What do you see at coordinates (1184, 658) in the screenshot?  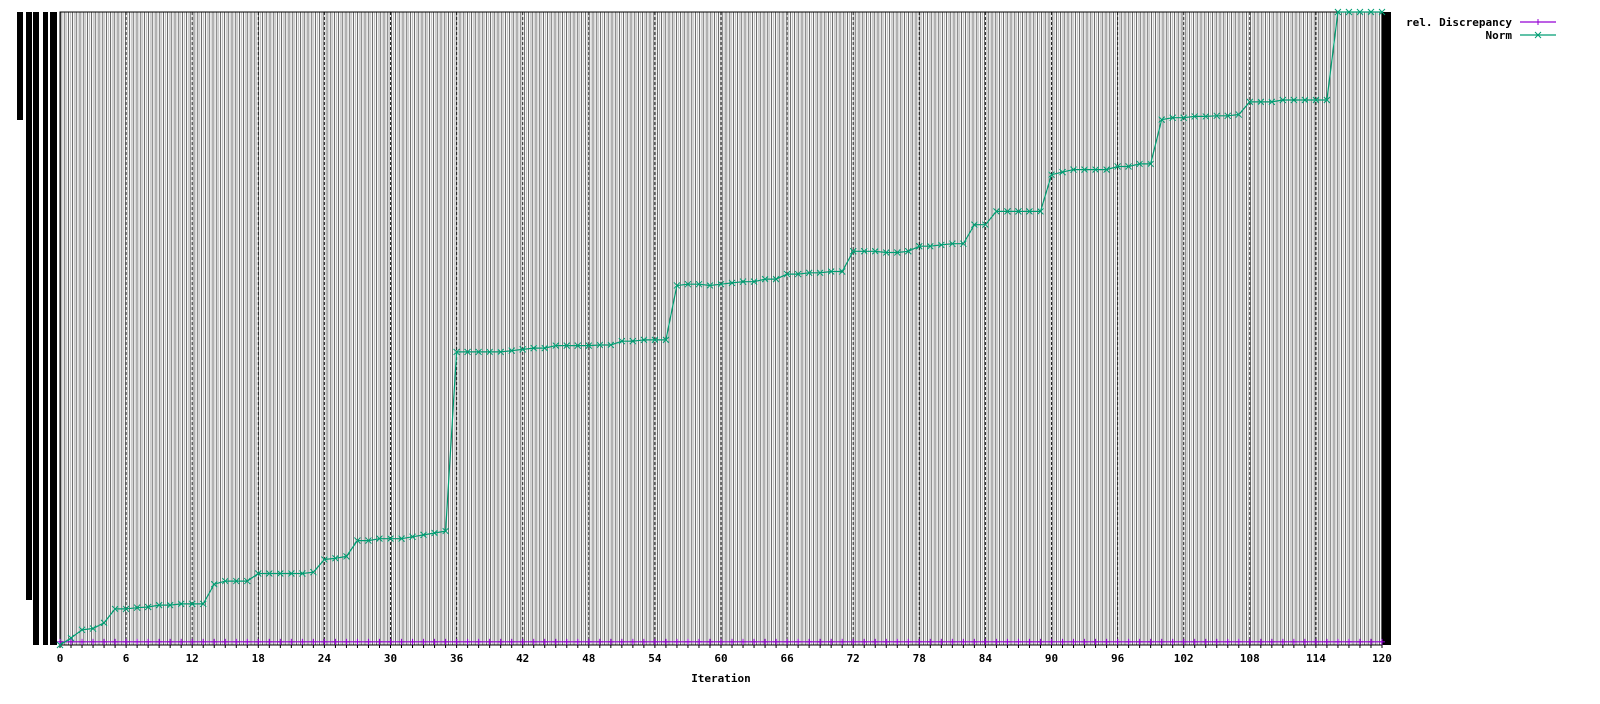 I see `x-tick-label: 102` at bounding box center [1184, 658].